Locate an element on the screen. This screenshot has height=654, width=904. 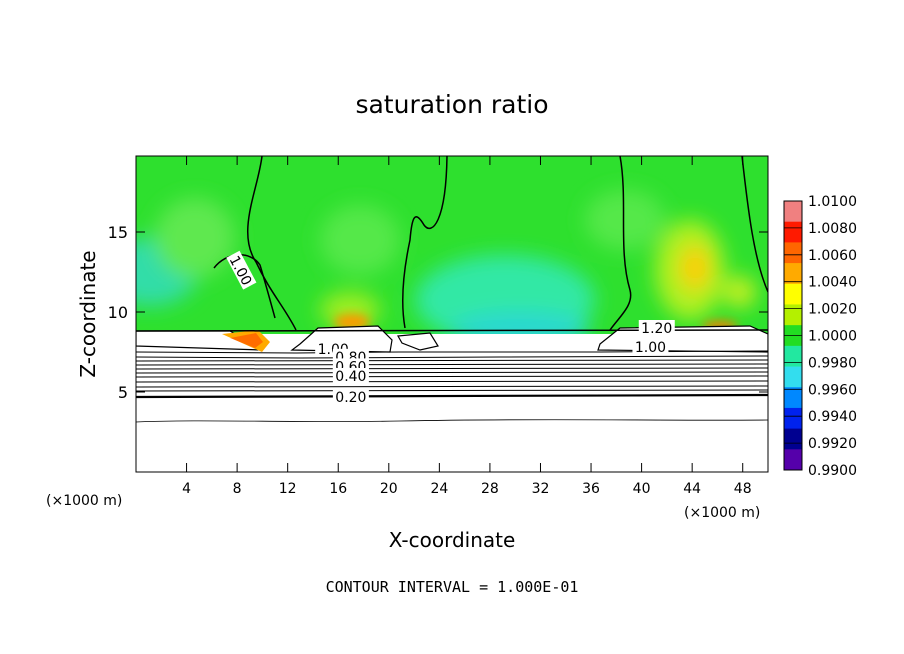
colorbar-label: 0.9900 is located at coordinates (832, 471).